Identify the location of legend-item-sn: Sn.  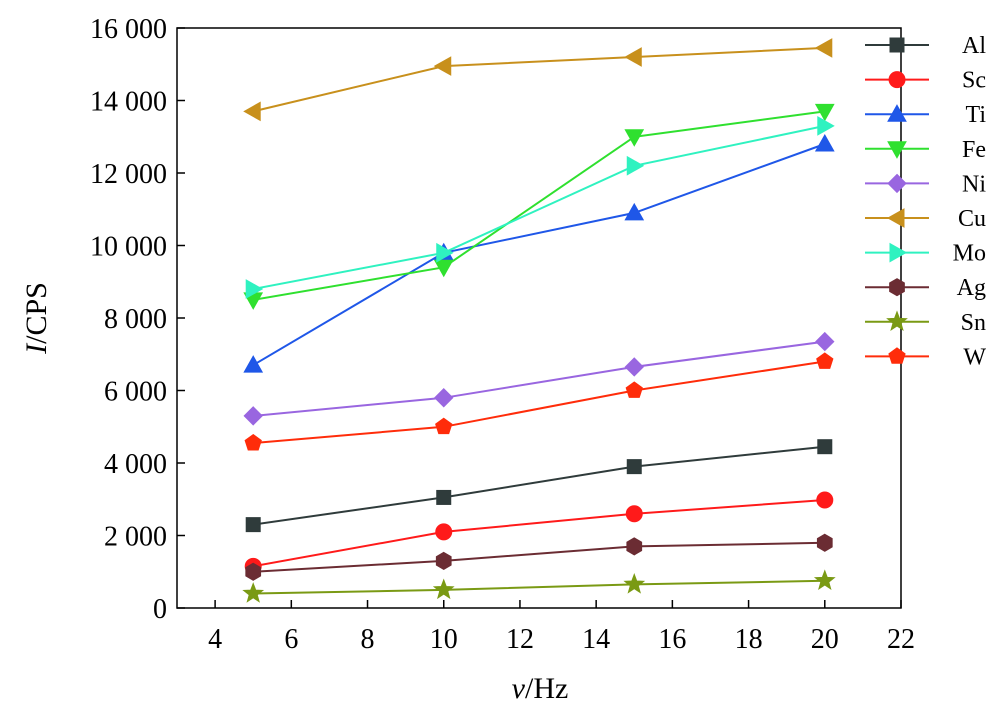
(925, 323).